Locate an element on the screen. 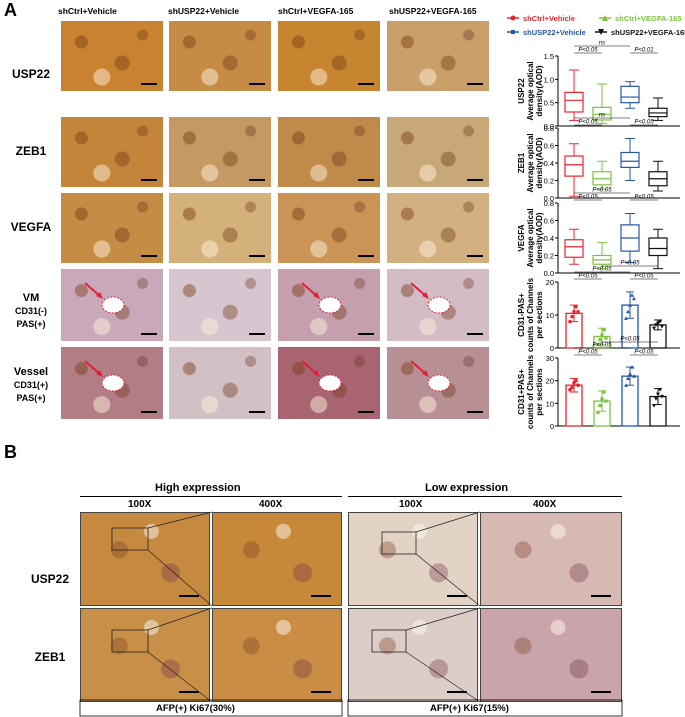  y-tick-label: 1.0 is located at coordinates (549, 79).